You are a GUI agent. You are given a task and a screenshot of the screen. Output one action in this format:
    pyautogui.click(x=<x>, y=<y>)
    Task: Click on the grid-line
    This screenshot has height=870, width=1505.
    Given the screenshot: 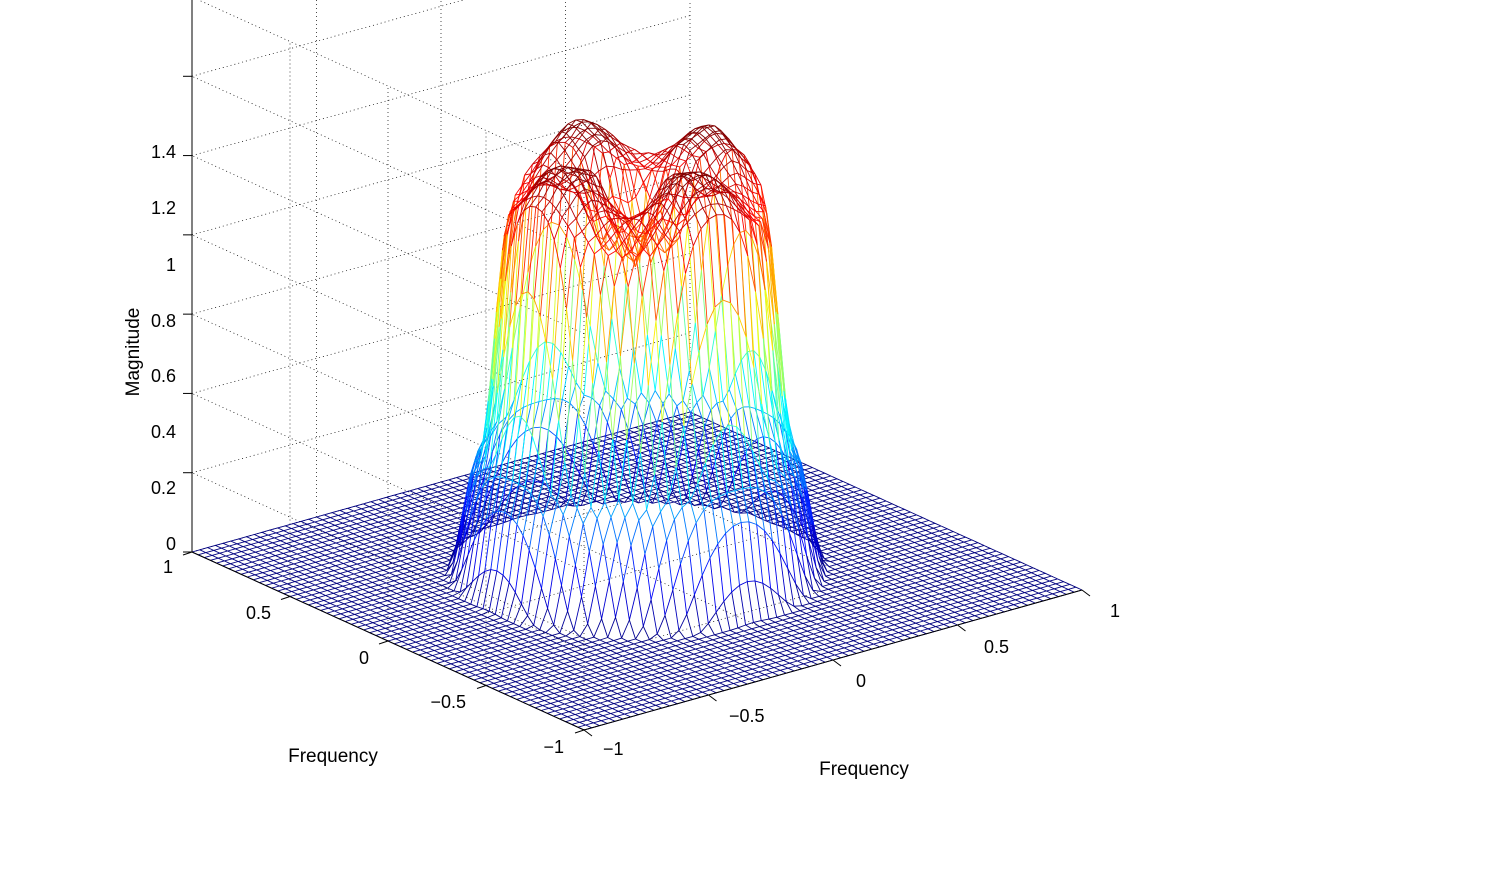 What is the action you would take?
    pyautogui.click(x=328, y=38)
    